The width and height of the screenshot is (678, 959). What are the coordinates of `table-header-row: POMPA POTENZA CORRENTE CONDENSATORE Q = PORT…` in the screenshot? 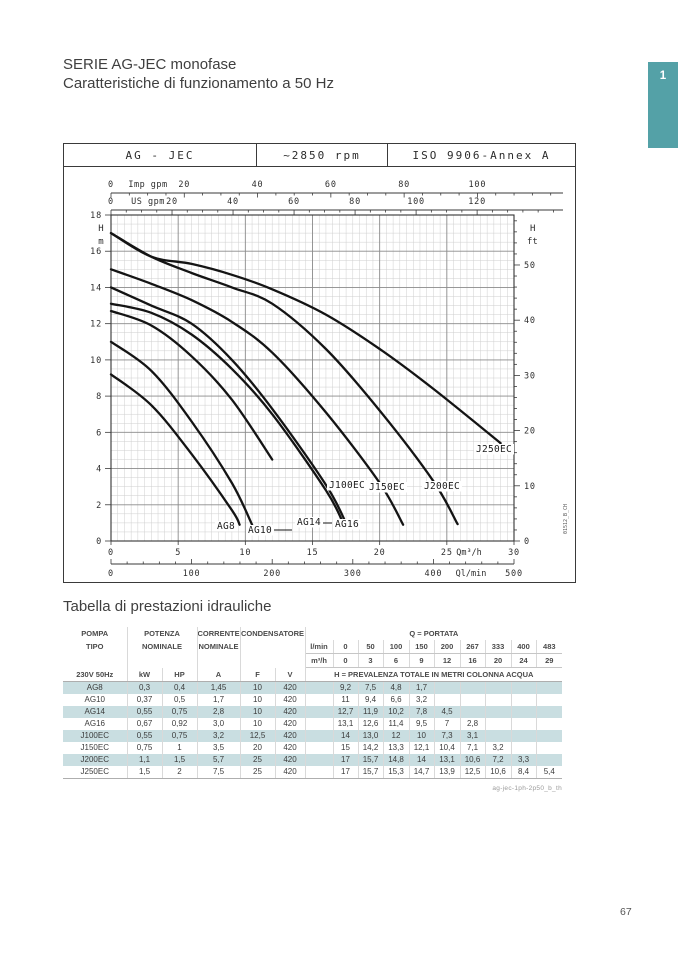 It's located at (312, 633).